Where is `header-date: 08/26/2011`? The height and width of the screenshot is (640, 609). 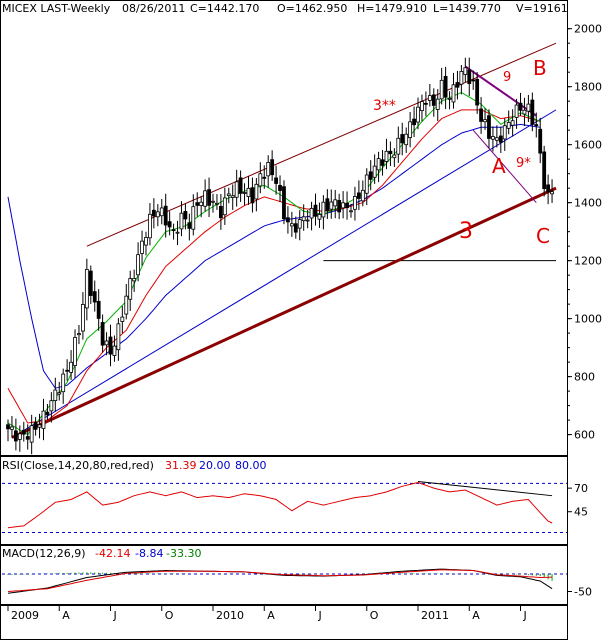 header-date: 08/26/2011 is located at coordinates (153, 8).